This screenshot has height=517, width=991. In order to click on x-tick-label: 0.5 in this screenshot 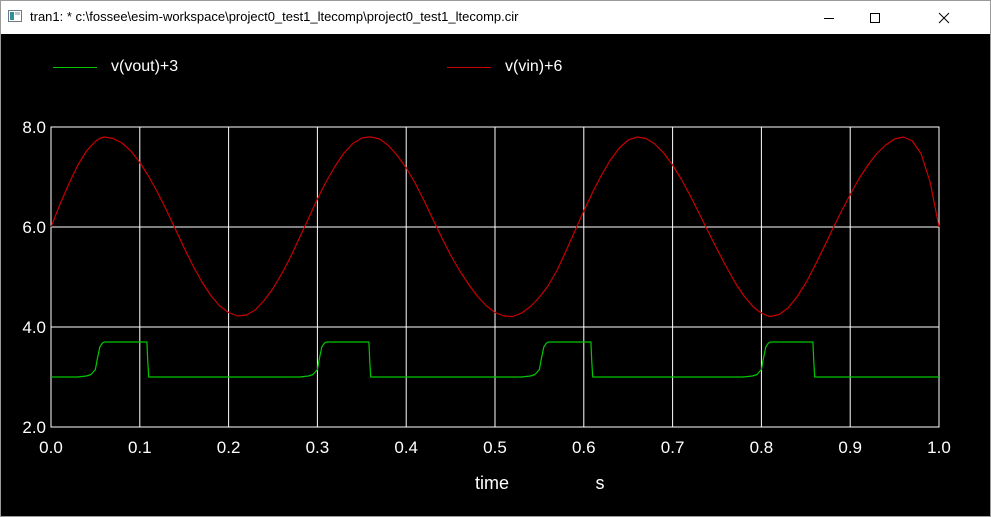, I will do `click(495, 447)`.